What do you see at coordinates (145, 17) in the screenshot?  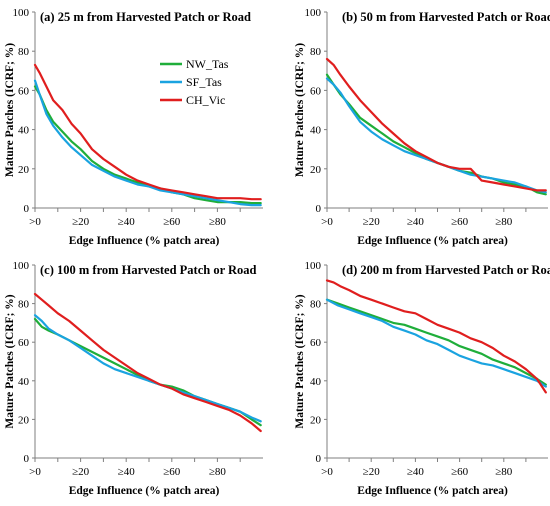 I see `panel-title: (a) 25 m from Harvested Patch or Road` at bounding box center [145, 17].